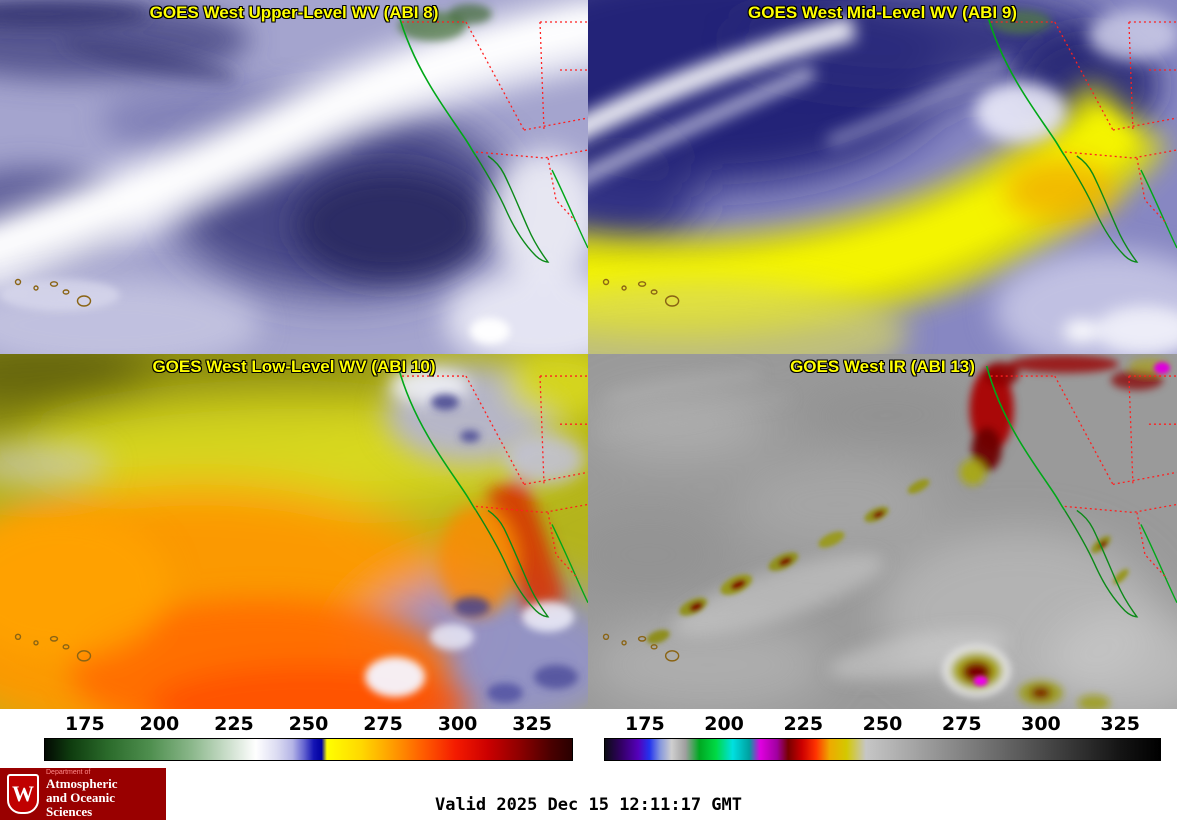  What do you see at coordinates (80, 804) in the screenshot?
I see `logo-oceanic-sciences: and Oceanic Sciences` at bounding box center [80, 804].